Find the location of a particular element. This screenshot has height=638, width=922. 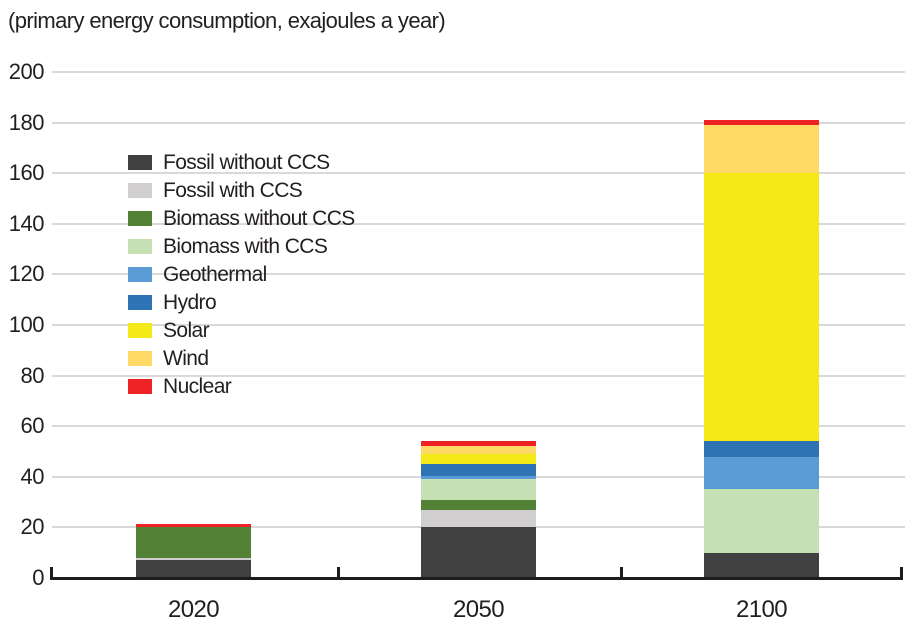

gridline-y60 is located at coordinates (478, 426).